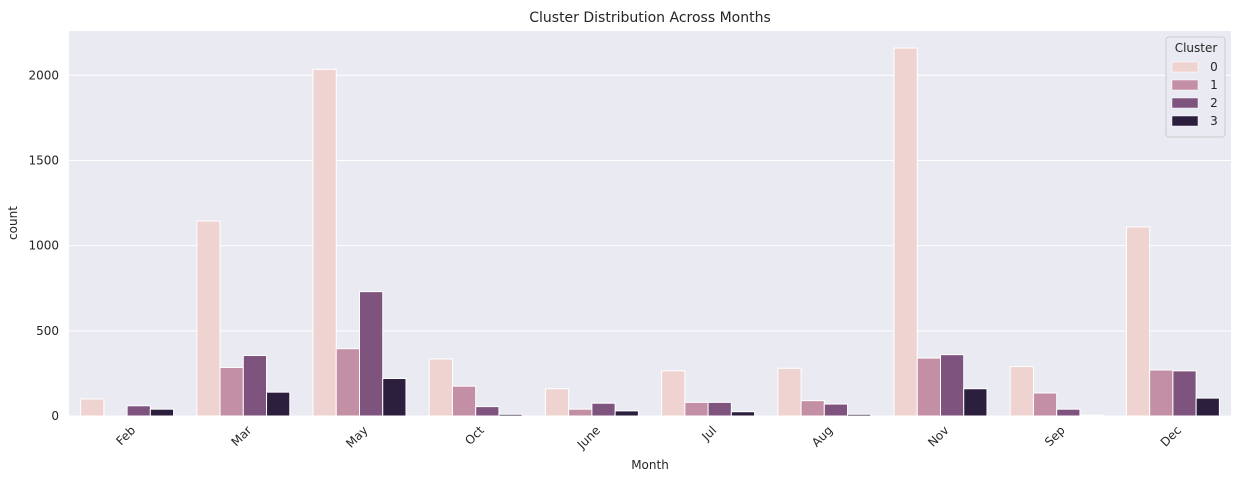 The height and width of the screenshot is (482, 1240). I want to click on x-tick-label: Sep, so click(1055, 436).